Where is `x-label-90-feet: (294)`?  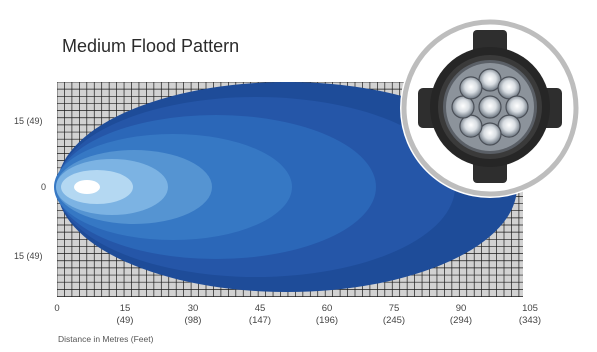 x-label-90-feet: (294) is located at coordinates (461, 320).